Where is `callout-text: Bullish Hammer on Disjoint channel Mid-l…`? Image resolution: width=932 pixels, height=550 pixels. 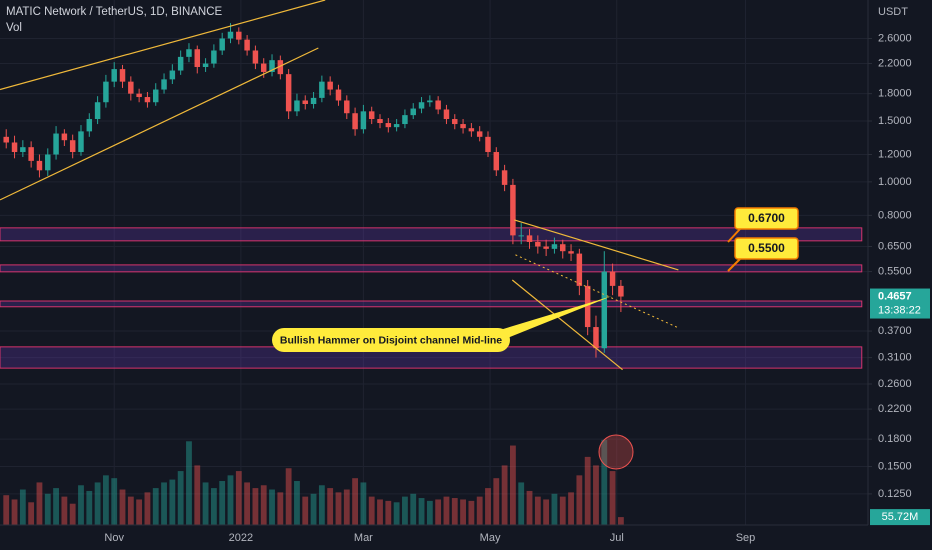 callout-text: Bullish Hammer on Disjoint channel Mid-l… is located at coordinates (391, 340).